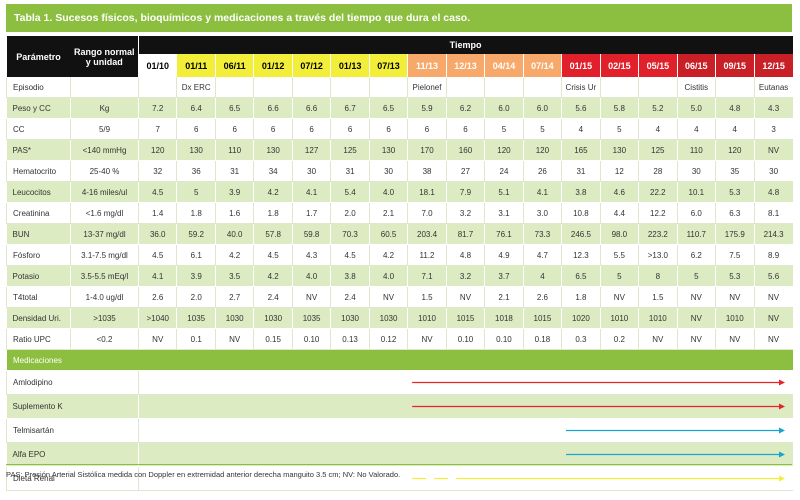 This screenshot has height=500, width=800. What do you see at coordinates (619, 192) in the screenshot?
I see `value-cell: 4.6` at bounding box center [619, 192].